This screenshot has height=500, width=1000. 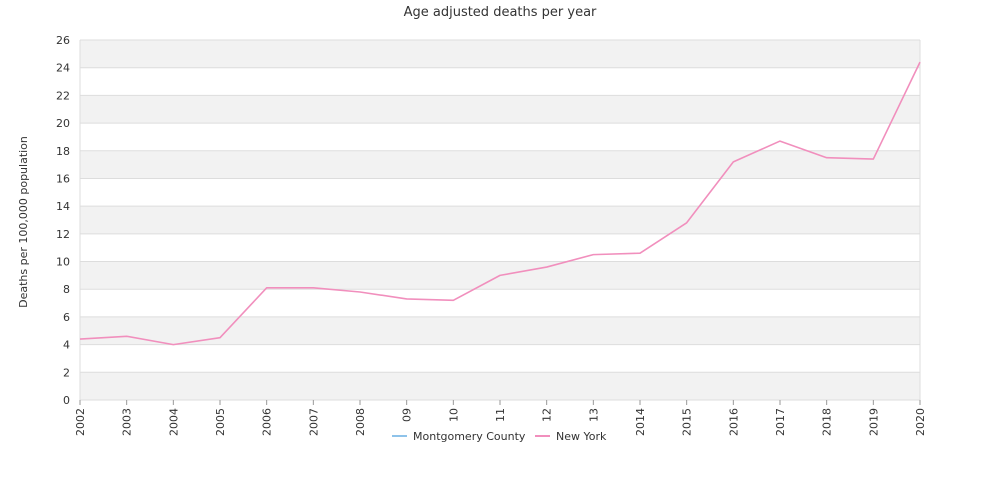 I want to click on x-tick-label: 2015, so click(x=687, y=422).